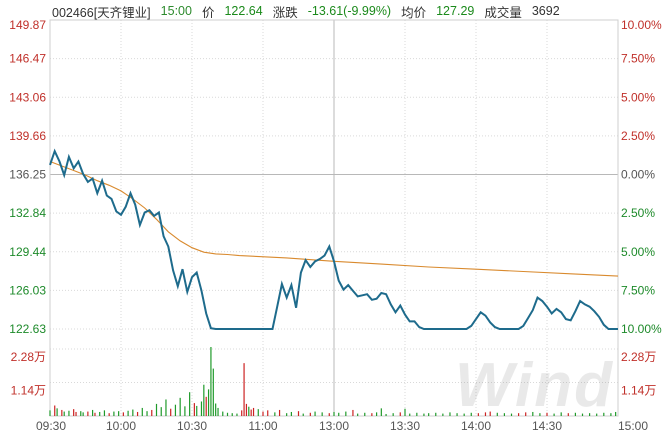 The height and width of the screenshot is (434, 669). What do you see at coordinates (476, 426) in the screenshot?
I see `time-tick-label: 14:00` at bounding box center [476, 426].